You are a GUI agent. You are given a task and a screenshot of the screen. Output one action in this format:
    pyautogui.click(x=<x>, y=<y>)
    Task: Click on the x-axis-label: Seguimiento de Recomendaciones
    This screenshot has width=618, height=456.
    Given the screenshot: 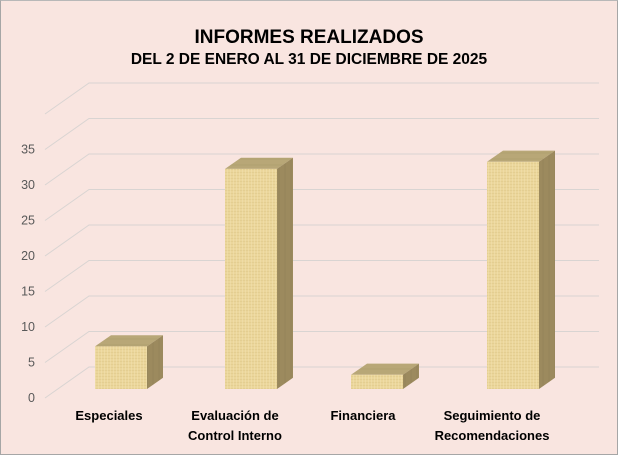 What is the action you would take?
    pyautogui.click(x=492, y=425)
    